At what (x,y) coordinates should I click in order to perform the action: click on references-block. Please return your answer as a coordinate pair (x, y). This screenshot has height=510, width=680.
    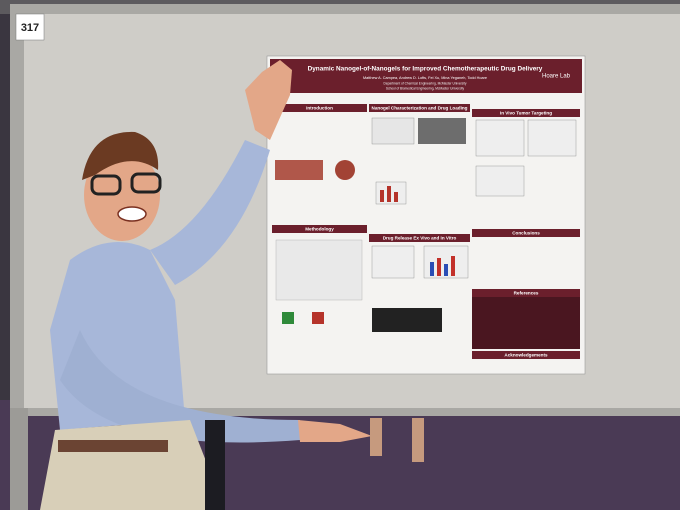
    Looking at the image, I should click on (526, 323).